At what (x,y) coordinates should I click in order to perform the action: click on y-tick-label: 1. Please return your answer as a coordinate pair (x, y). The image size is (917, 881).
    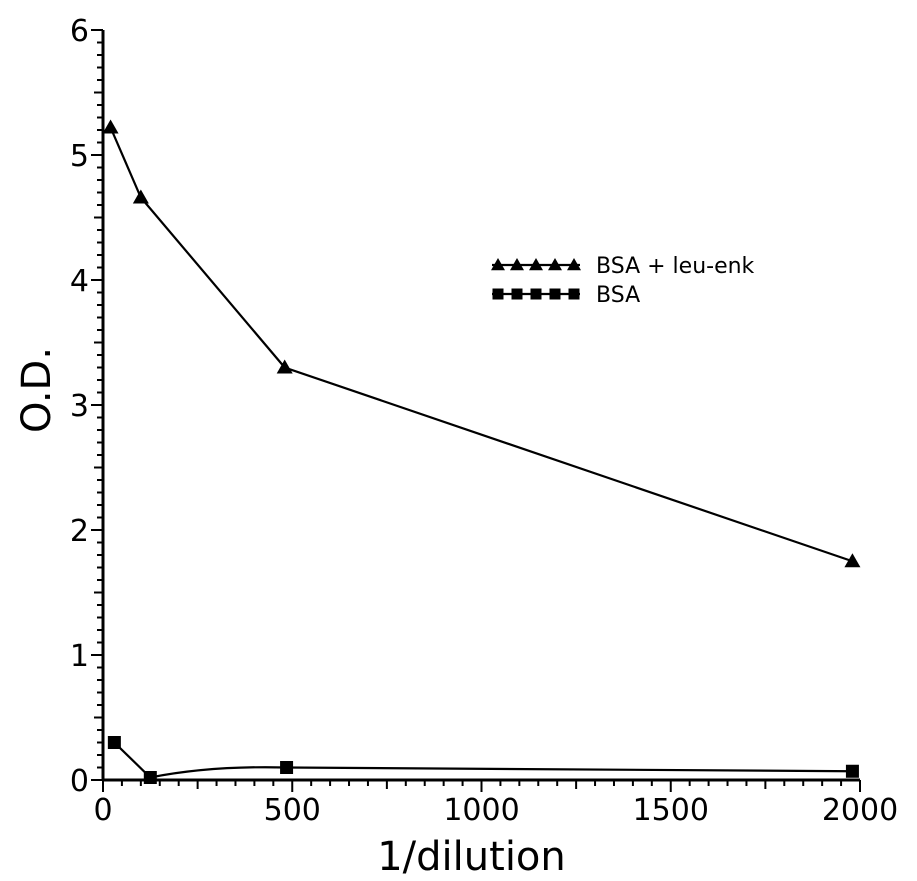
    Looking at the image, I should click on (79, 656).